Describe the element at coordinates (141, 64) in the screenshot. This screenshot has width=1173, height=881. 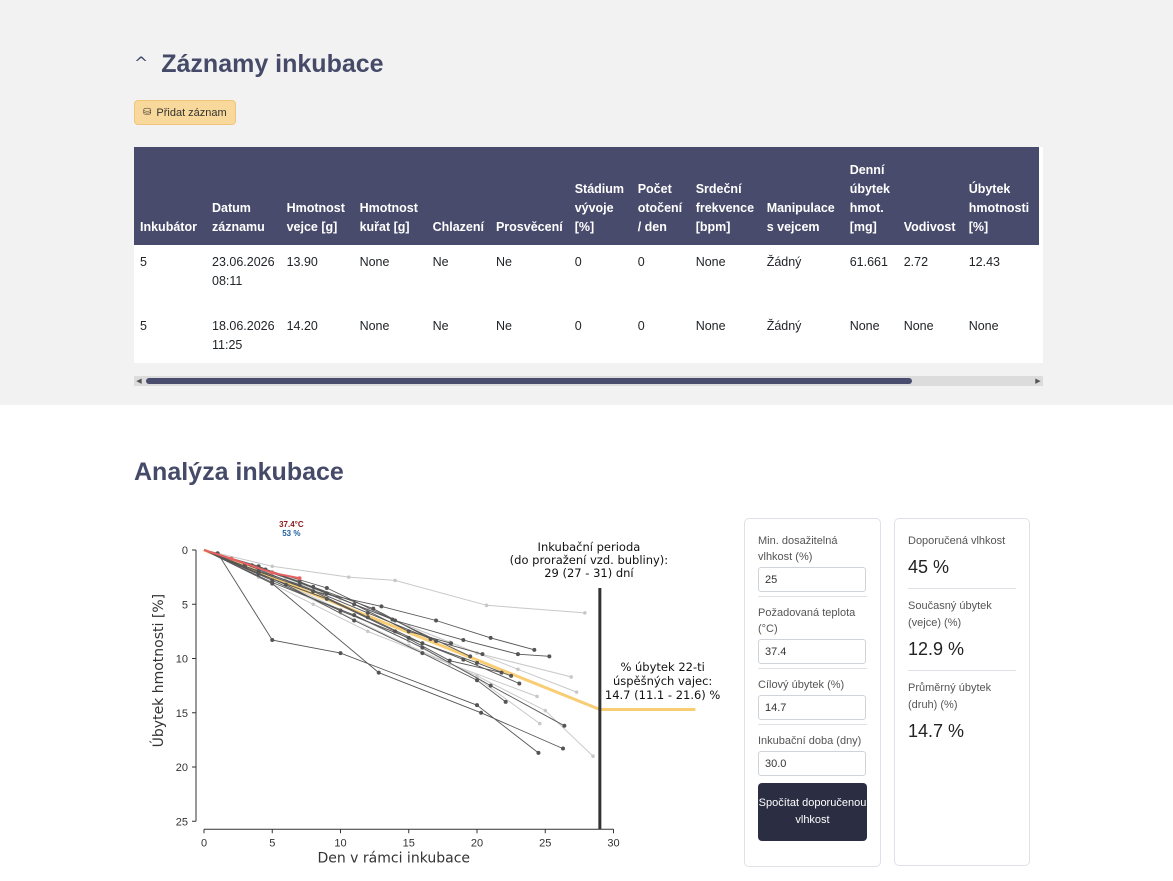
I see `chevron-up-icon: ^` at that location.